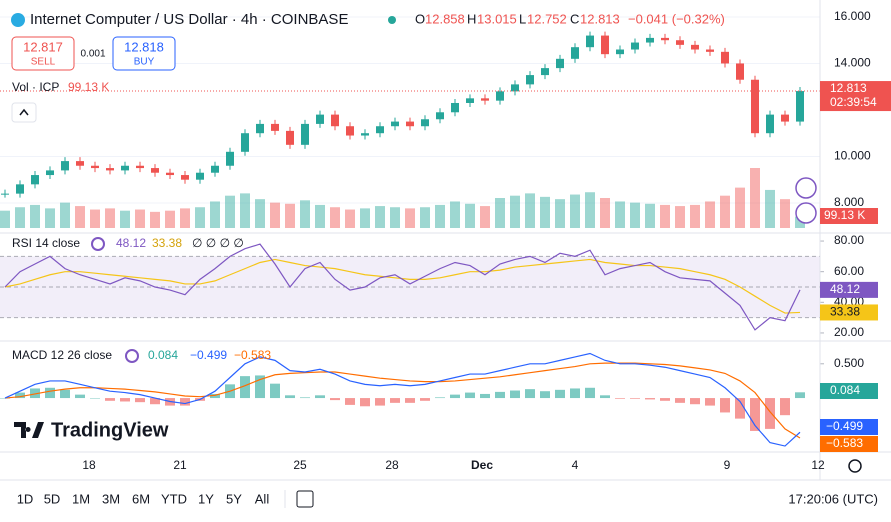 This screenshot has width=891, height=522. I want to click on rsi-ma-line, so click(402, 286).